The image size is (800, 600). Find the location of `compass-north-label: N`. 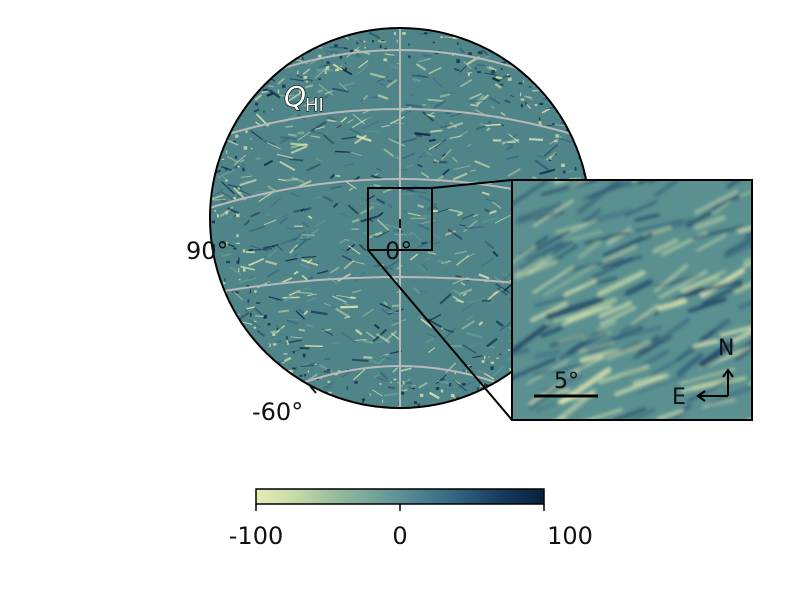

compass-north-label: N is located at coordinates (726, 348).